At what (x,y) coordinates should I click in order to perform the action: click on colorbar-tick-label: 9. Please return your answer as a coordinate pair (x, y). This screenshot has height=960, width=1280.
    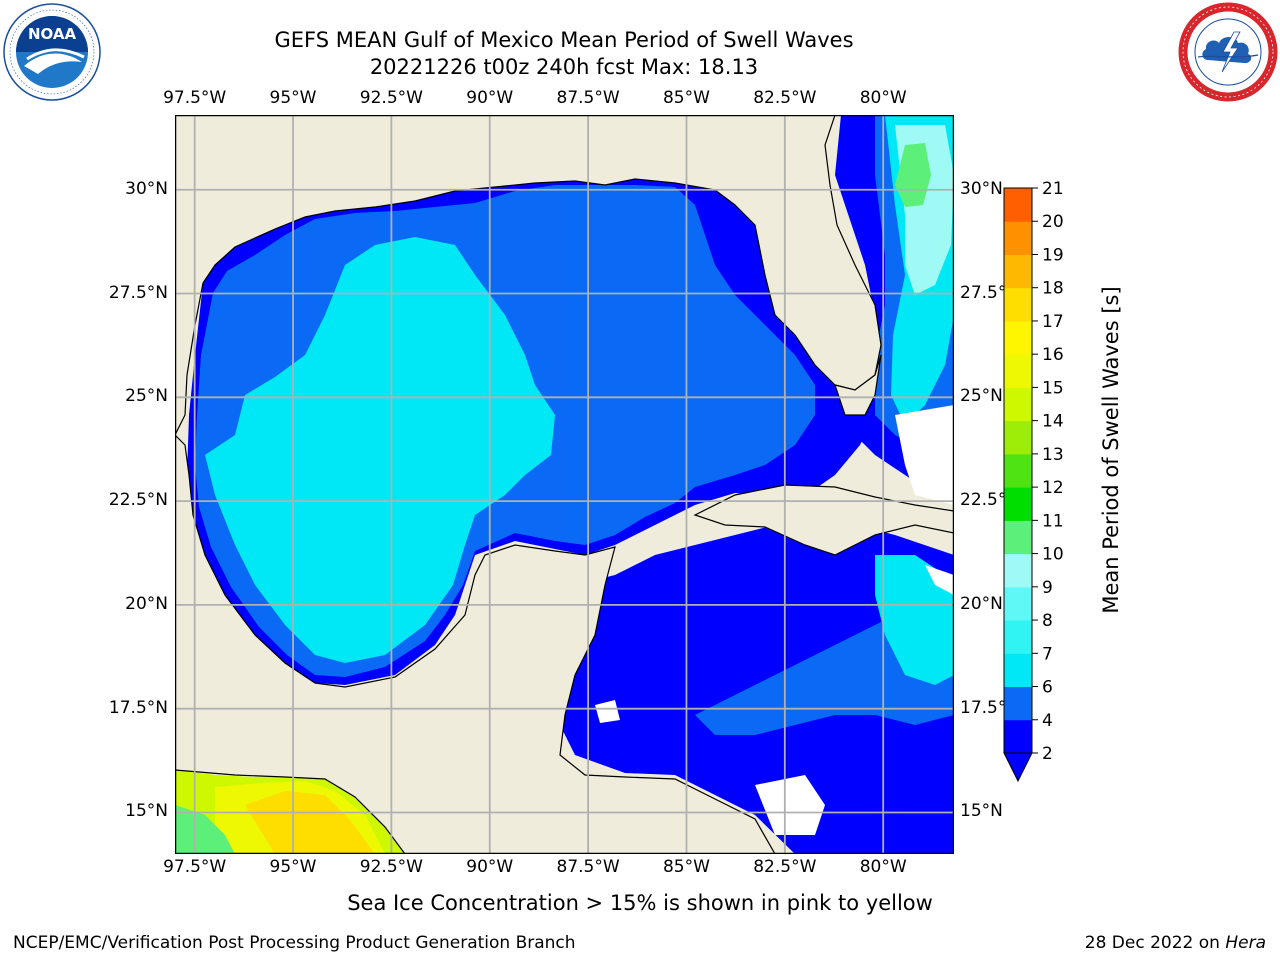
    Looking at the image, I should click on (1047, 588).